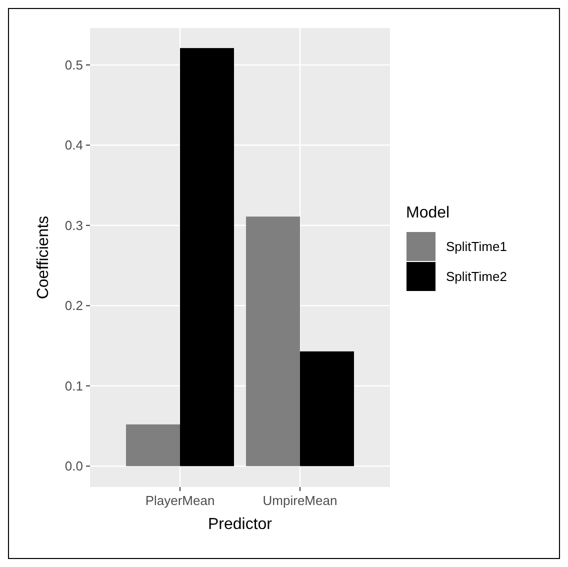  Describe the element at coordinates (73, 225) in the screenshot. I see `y-tick-label: 0.3` at that location.